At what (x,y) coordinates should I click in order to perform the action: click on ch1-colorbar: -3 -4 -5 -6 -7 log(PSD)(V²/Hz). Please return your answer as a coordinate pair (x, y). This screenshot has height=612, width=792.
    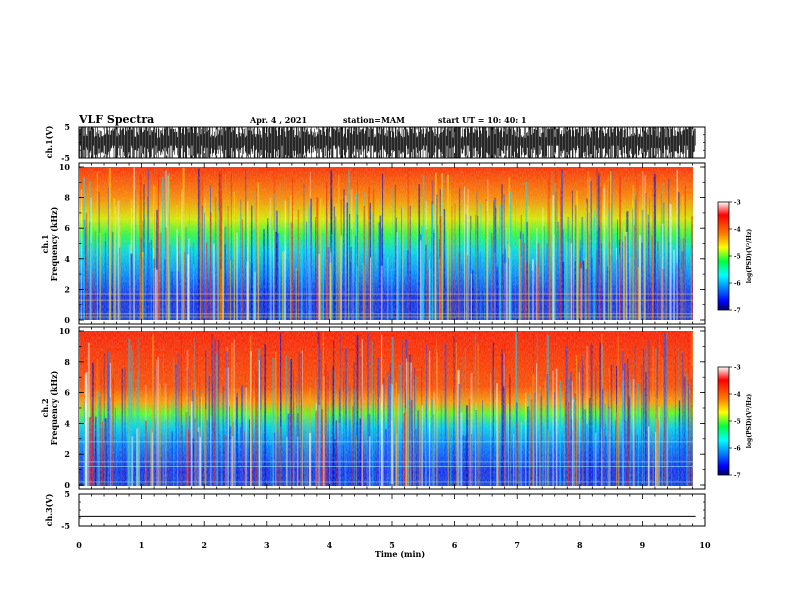
    Looking at the image, I should click on (735, 257).